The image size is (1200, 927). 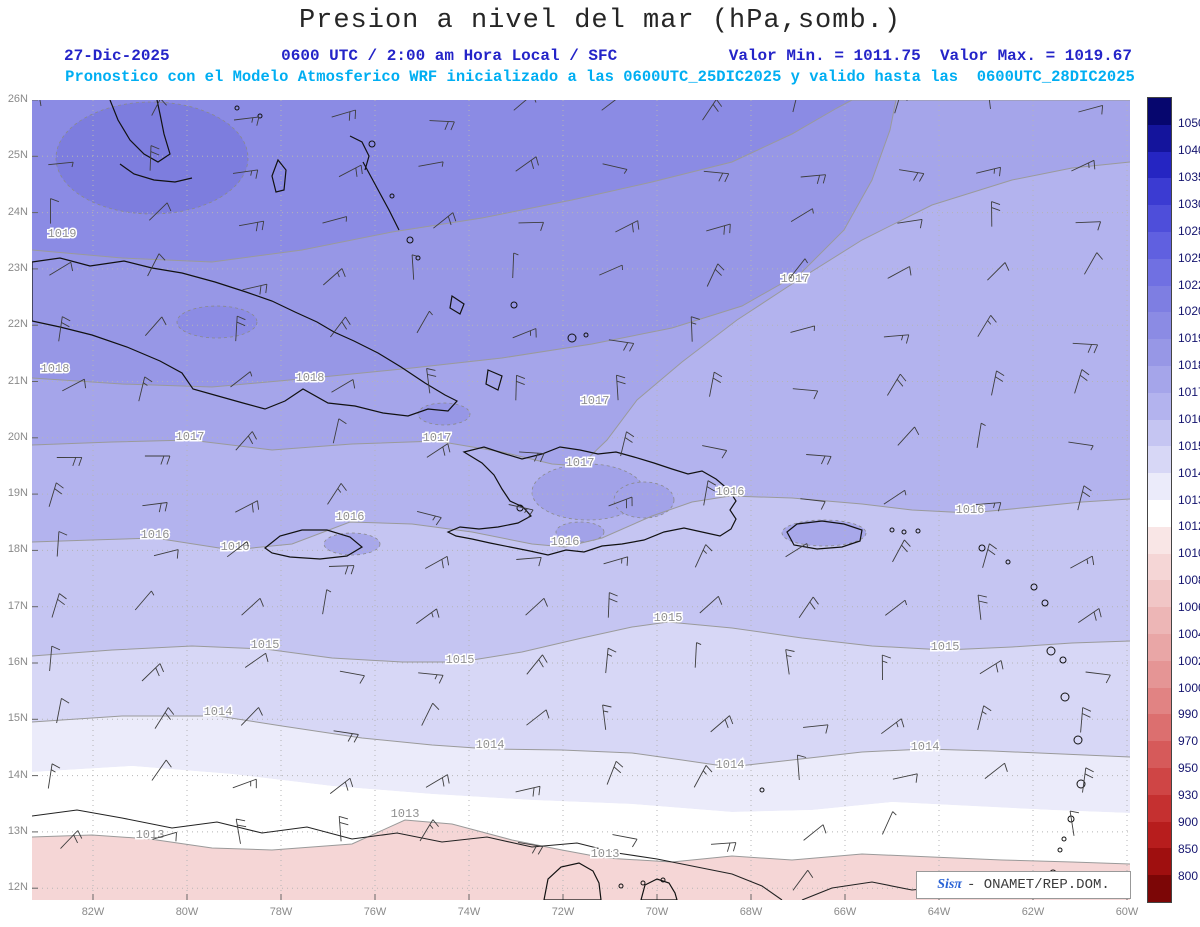 What do you see at coordinates (17, 493) in the screenshot?
I see `lat-label: 19N` at bounding box center [17, 493].